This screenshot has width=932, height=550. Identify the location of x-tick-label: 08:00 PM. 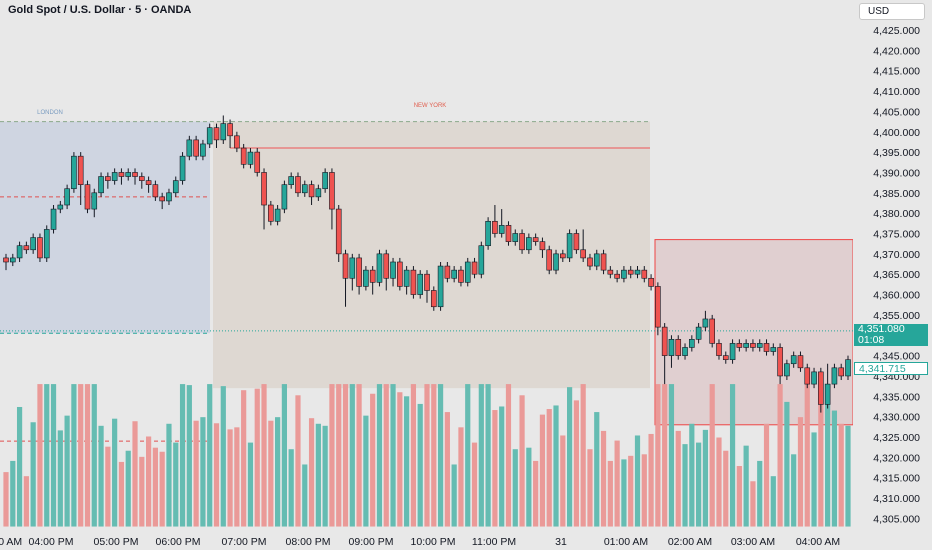
(308, 542).